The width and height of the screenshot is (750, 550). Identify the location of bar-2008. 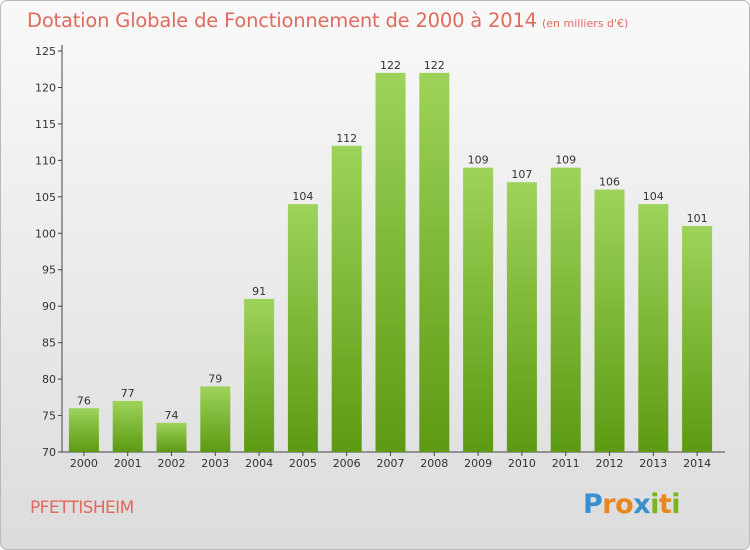
(434, 262).